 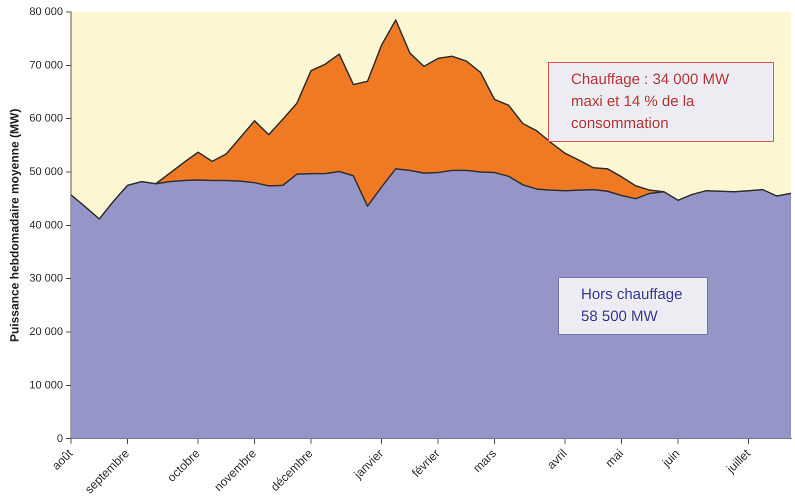 I want to click on y-tick-label: 30 000, so click(x=46, y=278).